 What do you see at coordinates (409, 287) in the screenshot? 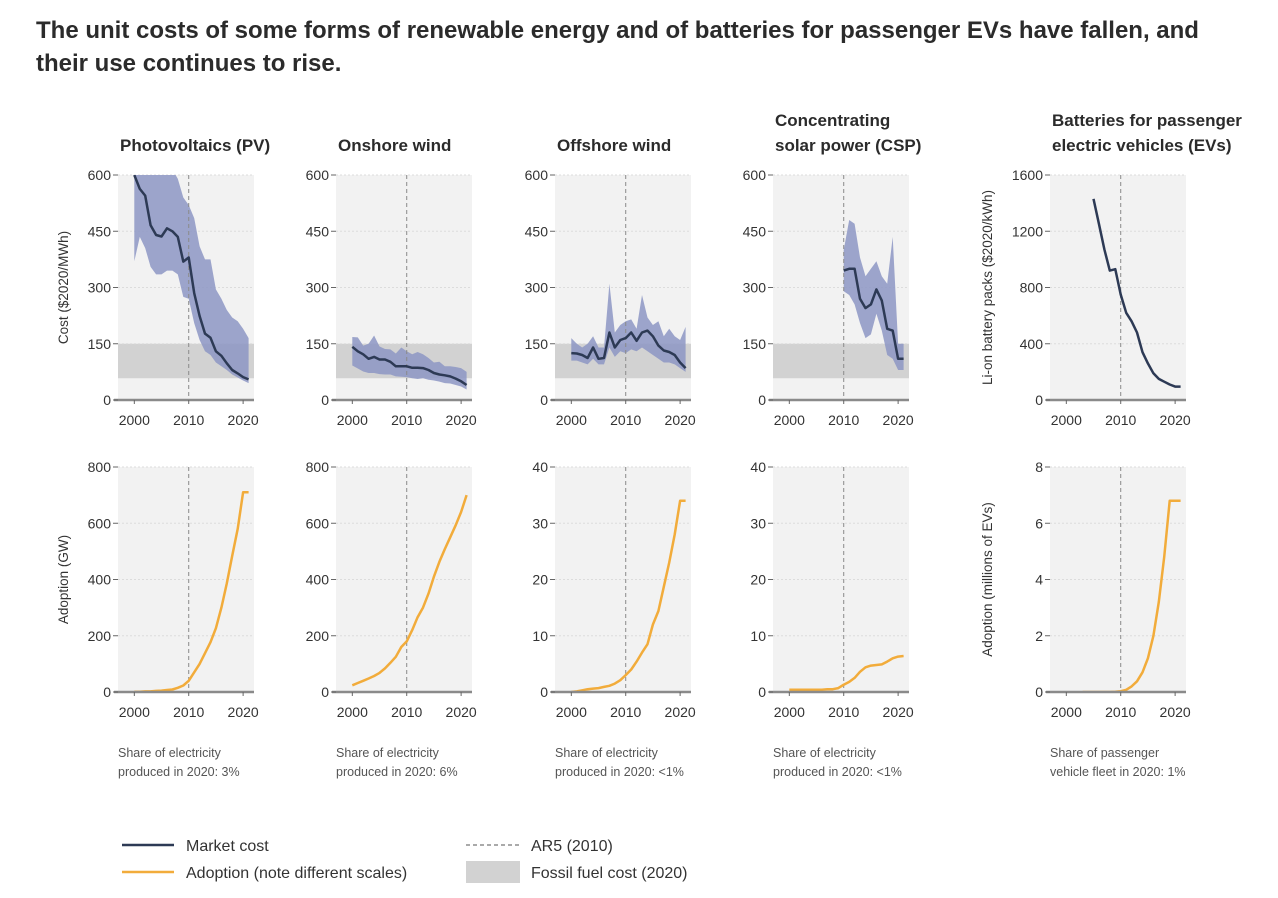
I see `cost-series-onshore` at bounding box center [409, 287].